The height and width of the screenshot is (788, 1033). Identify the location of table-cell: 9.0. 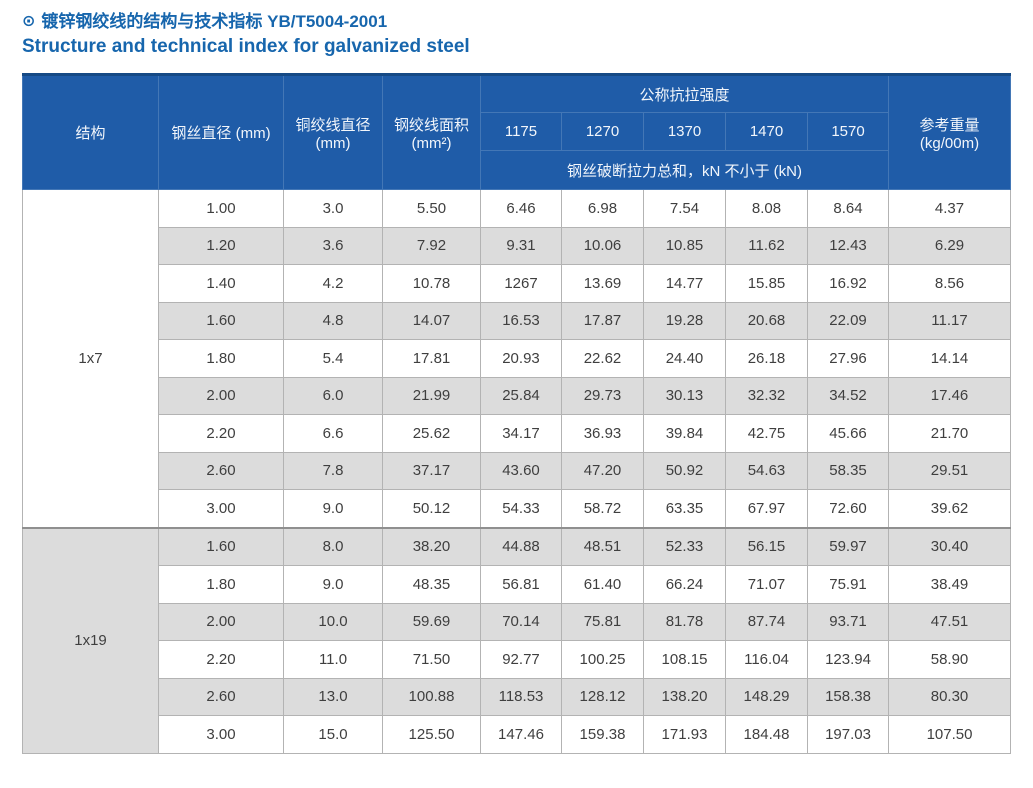
(333, 584).